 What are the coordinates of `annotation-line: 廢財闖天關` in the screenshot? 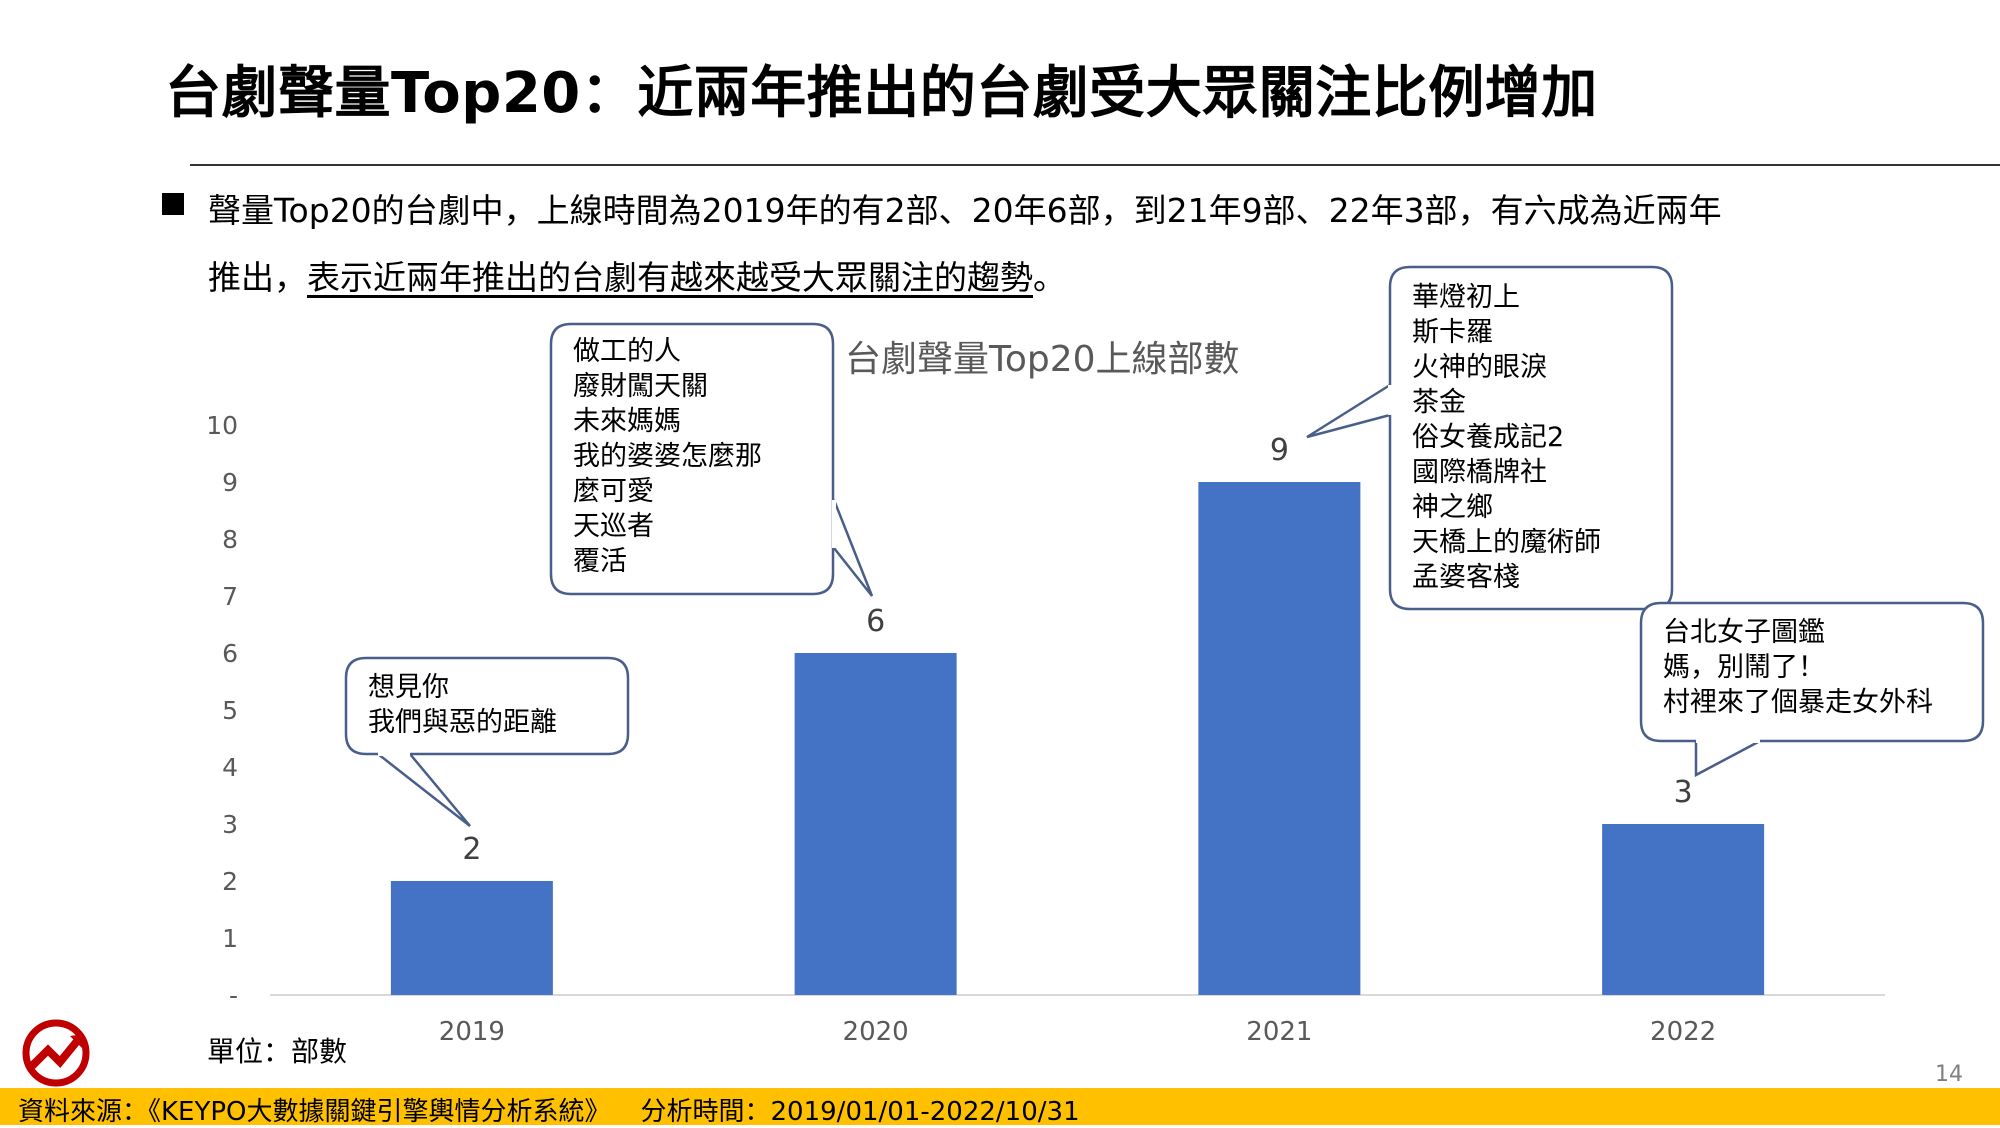 It's located at (640, 386).